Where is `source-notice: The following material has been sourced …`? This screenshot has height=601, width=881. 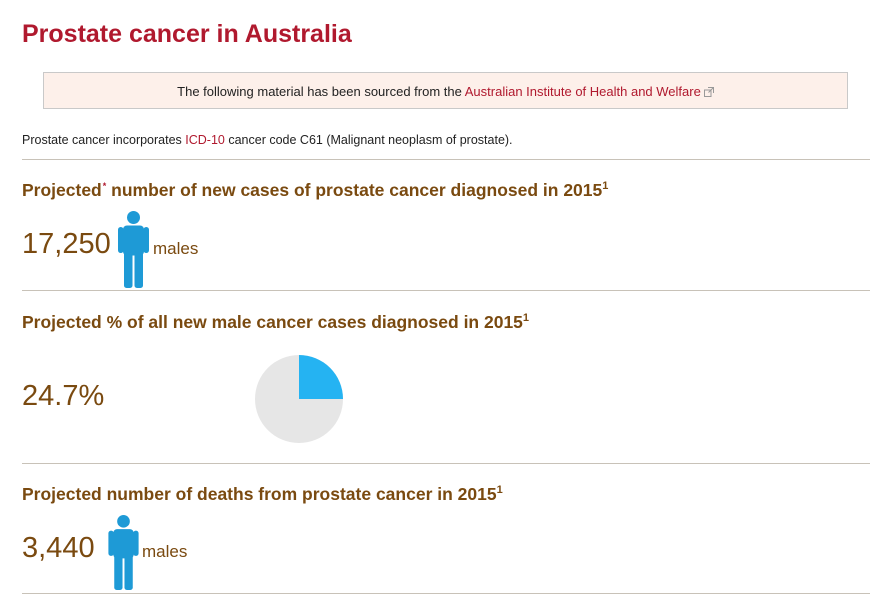 source-notice: The following material has been sourced … is located at coordinates (445, 90).